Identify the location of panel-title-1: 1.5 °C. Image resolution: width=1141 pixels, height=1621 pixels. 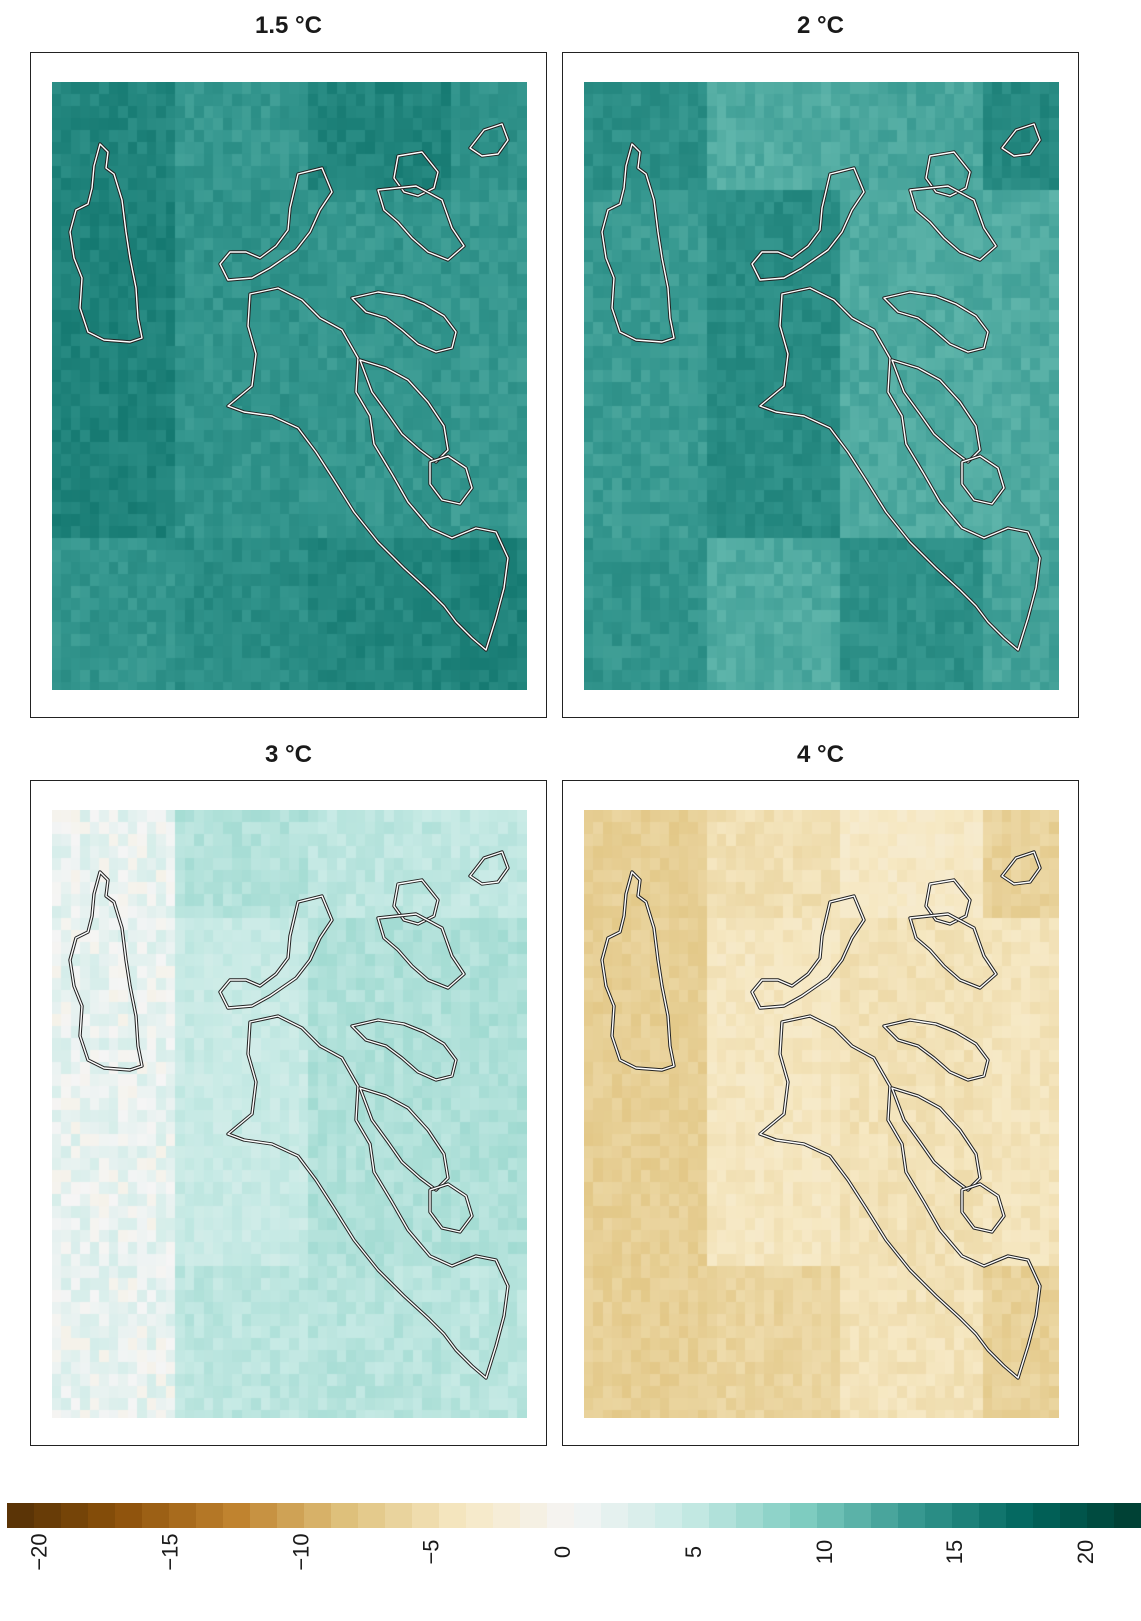
(288, 25).